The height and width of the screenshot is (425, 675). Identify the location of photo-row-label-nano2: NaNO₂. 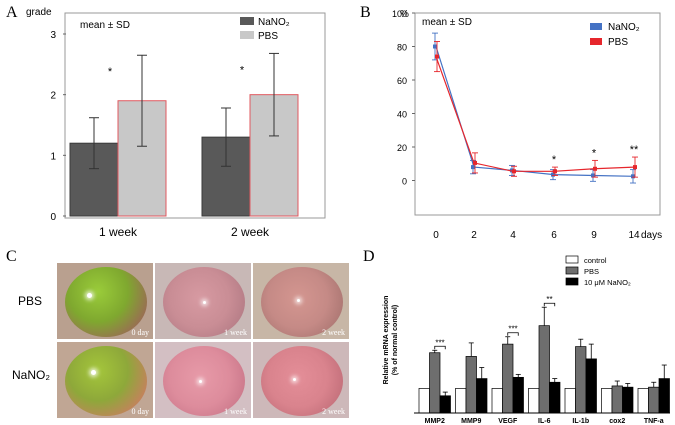
(31, 375).